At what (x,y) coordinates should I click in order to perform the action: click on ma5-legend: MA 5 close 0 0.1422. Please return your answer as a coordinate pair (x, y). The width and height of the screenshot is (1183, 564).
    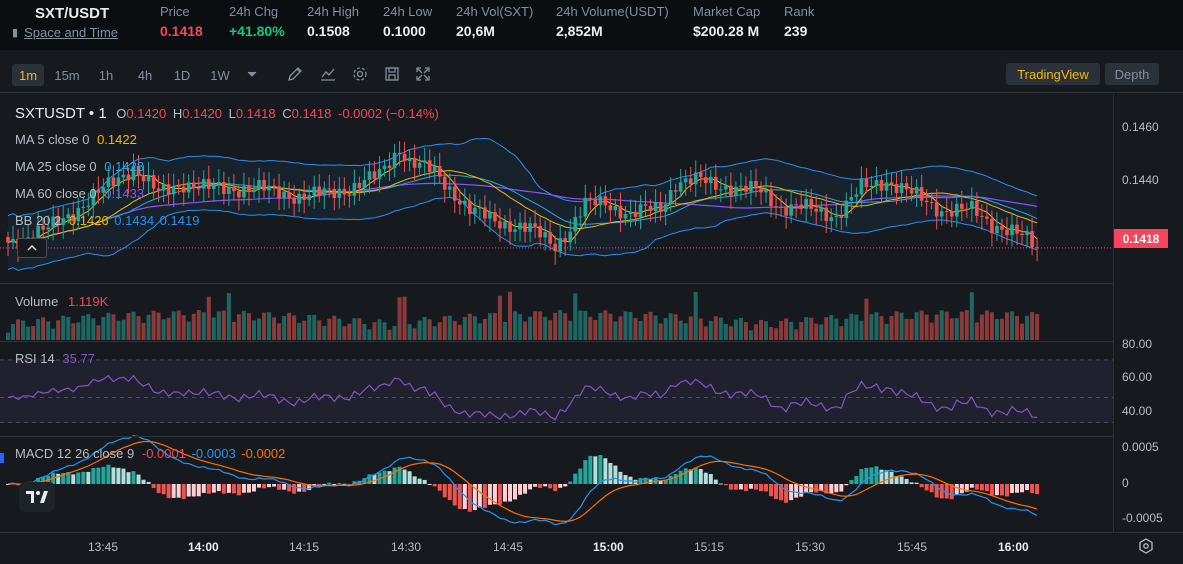
    Looking at the image, I should click on (76, 139).